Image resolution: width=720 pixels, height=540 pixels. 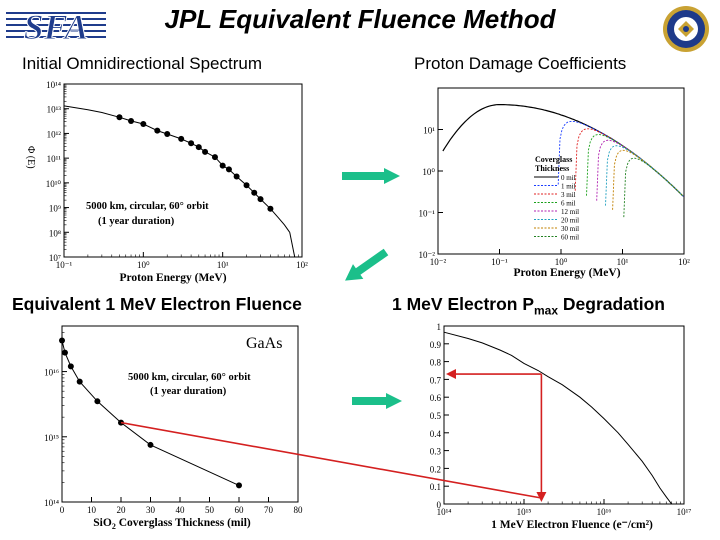 What do you see at coordinates (520, 63) in the screenshot?
I see `panel-title-damage: Proton Damage Coefficients` at bounding box center [520, 63].